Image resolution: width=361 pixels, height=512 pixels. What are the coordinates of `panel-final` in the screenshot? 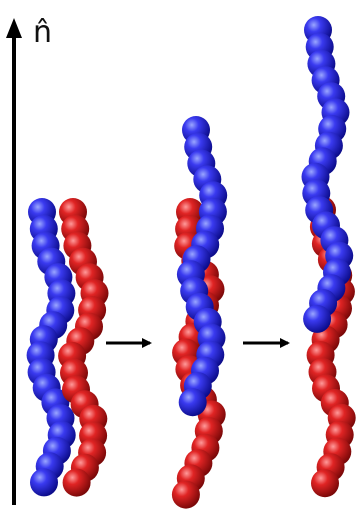 It's located at (328, 257).